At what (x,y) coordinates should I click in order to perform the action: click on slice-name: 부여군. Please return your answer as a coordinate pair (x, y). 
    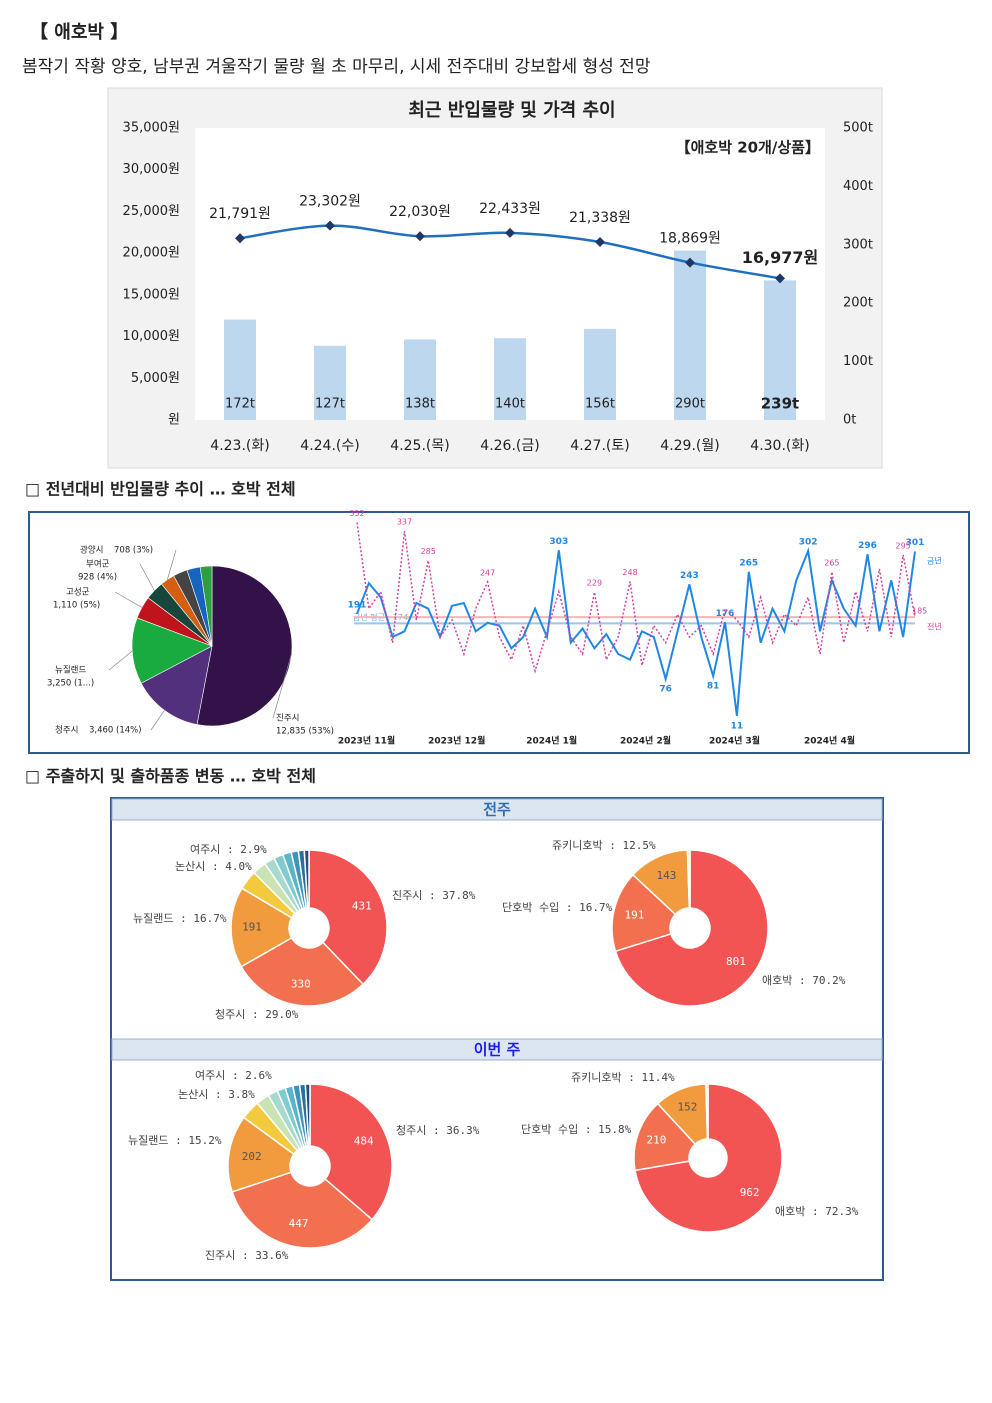
    Looking at the image, I should click on (98, 564).